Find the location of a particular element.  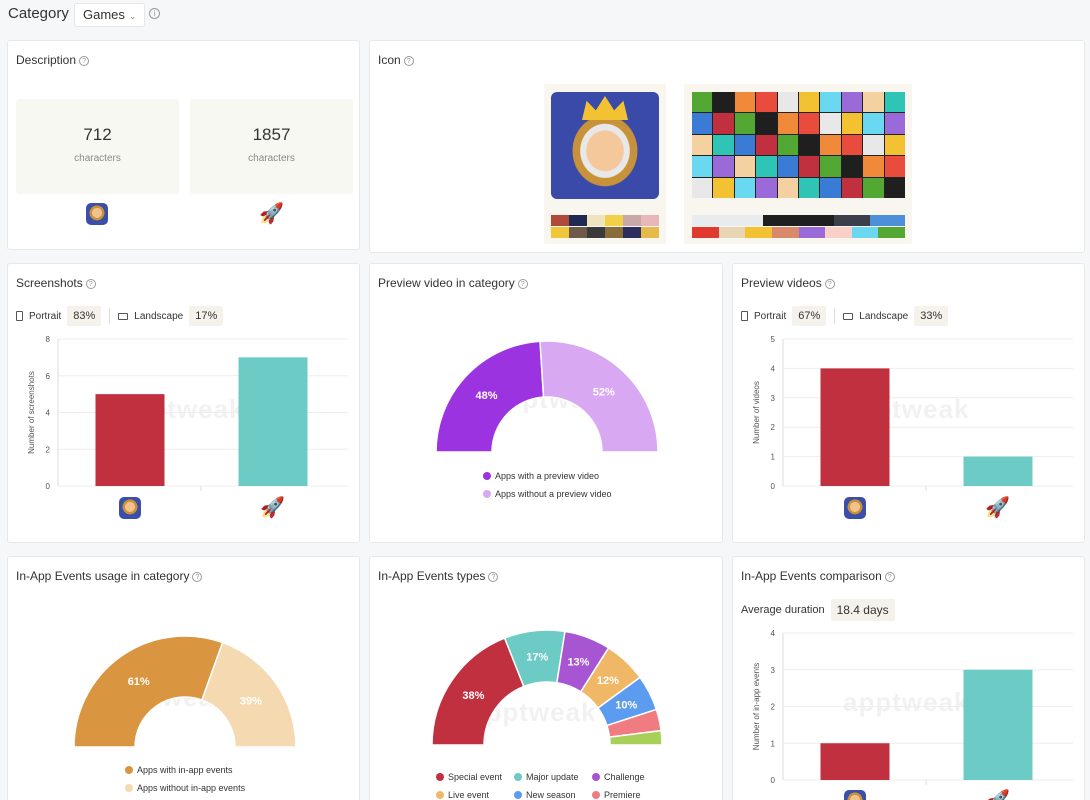

slice-label: 52% is located at coordinates (604, 392).